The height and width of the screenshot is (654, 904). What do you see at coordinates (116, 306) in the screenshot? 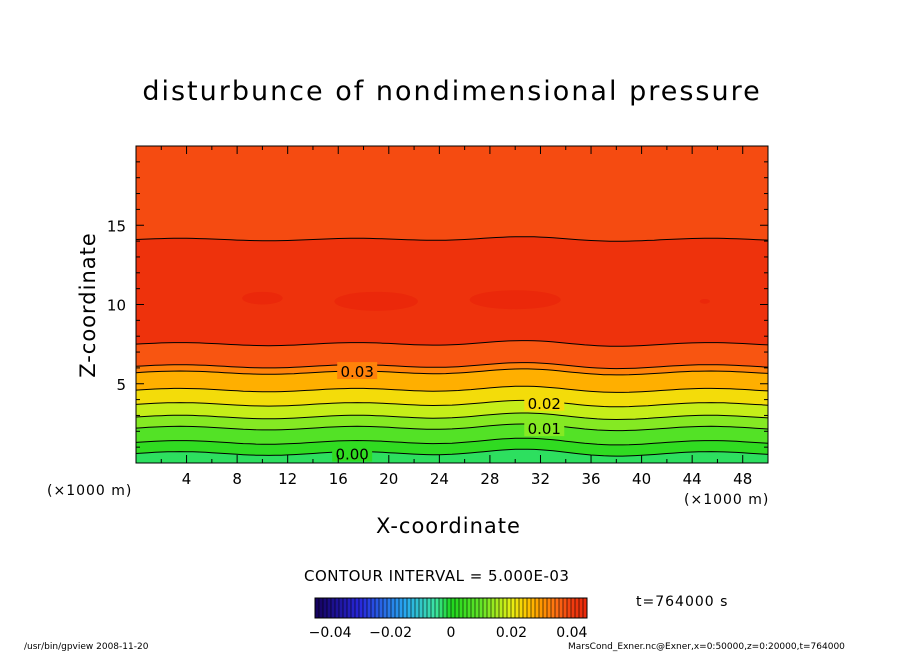
I see `y-tick-label: 10` at bounding box center [116, 306].